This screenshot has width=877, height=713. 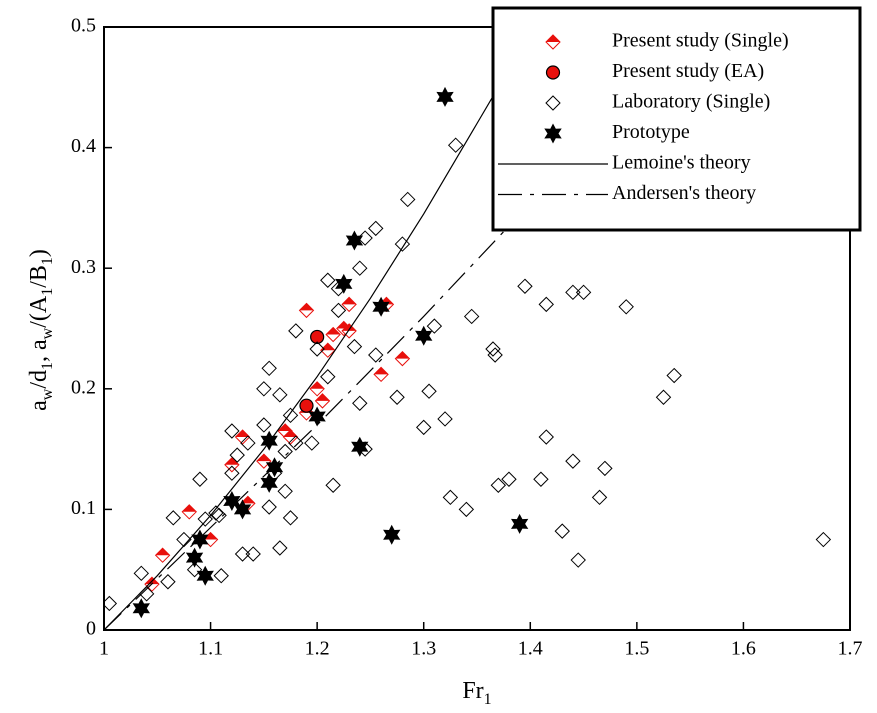 What do you see at coordinates (47, 292) in the screenshot?
I see `subscript: 1` at bounding box center [47, 292].